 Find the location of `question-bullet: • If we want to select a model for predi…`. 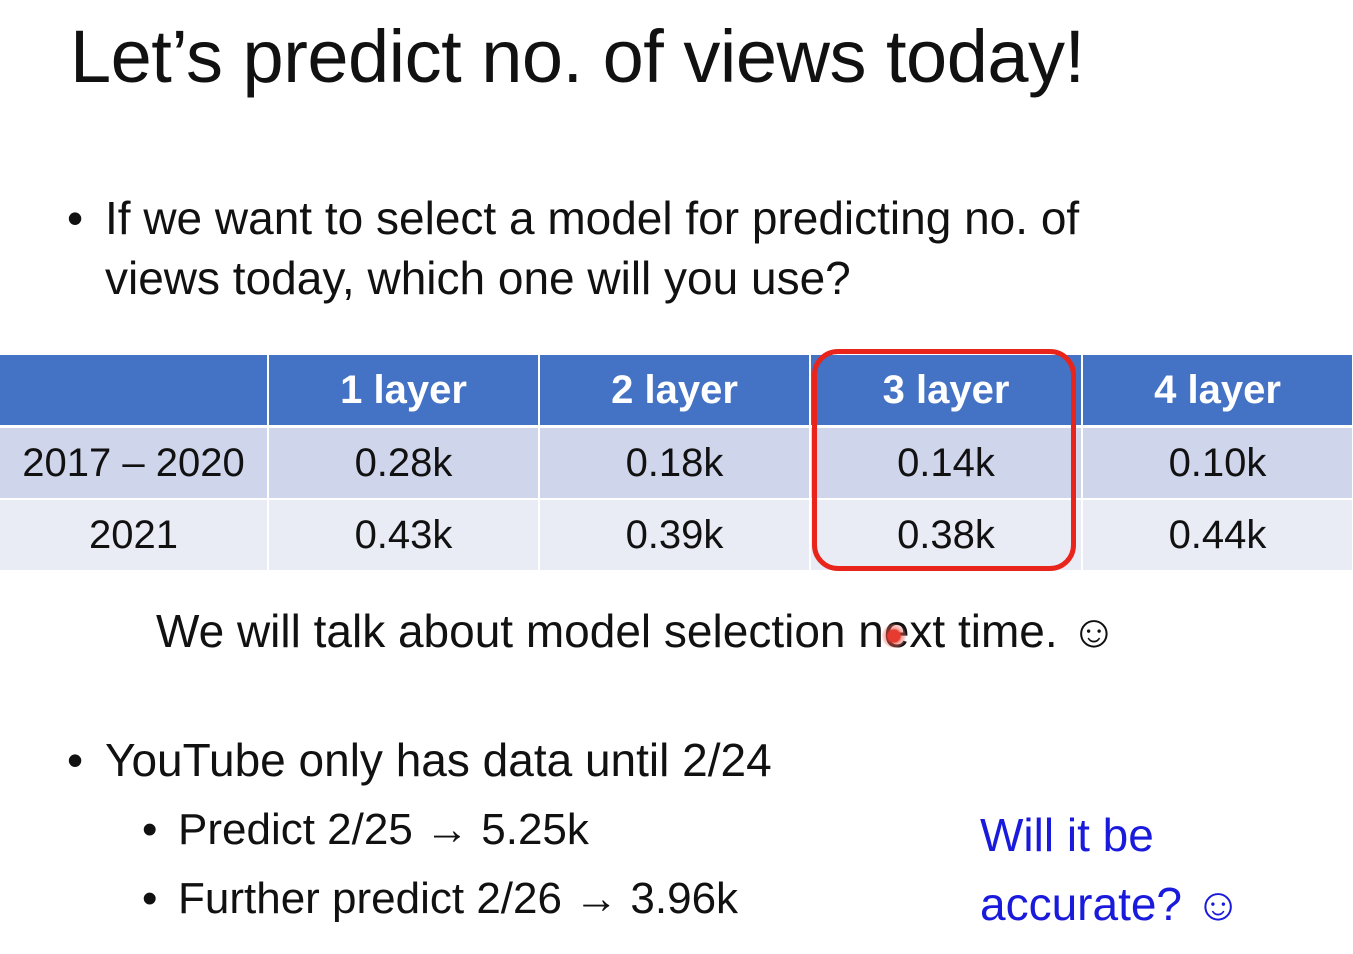

question-bullet: • If we want to select a model for predi… is located at coordinates (573, 248).